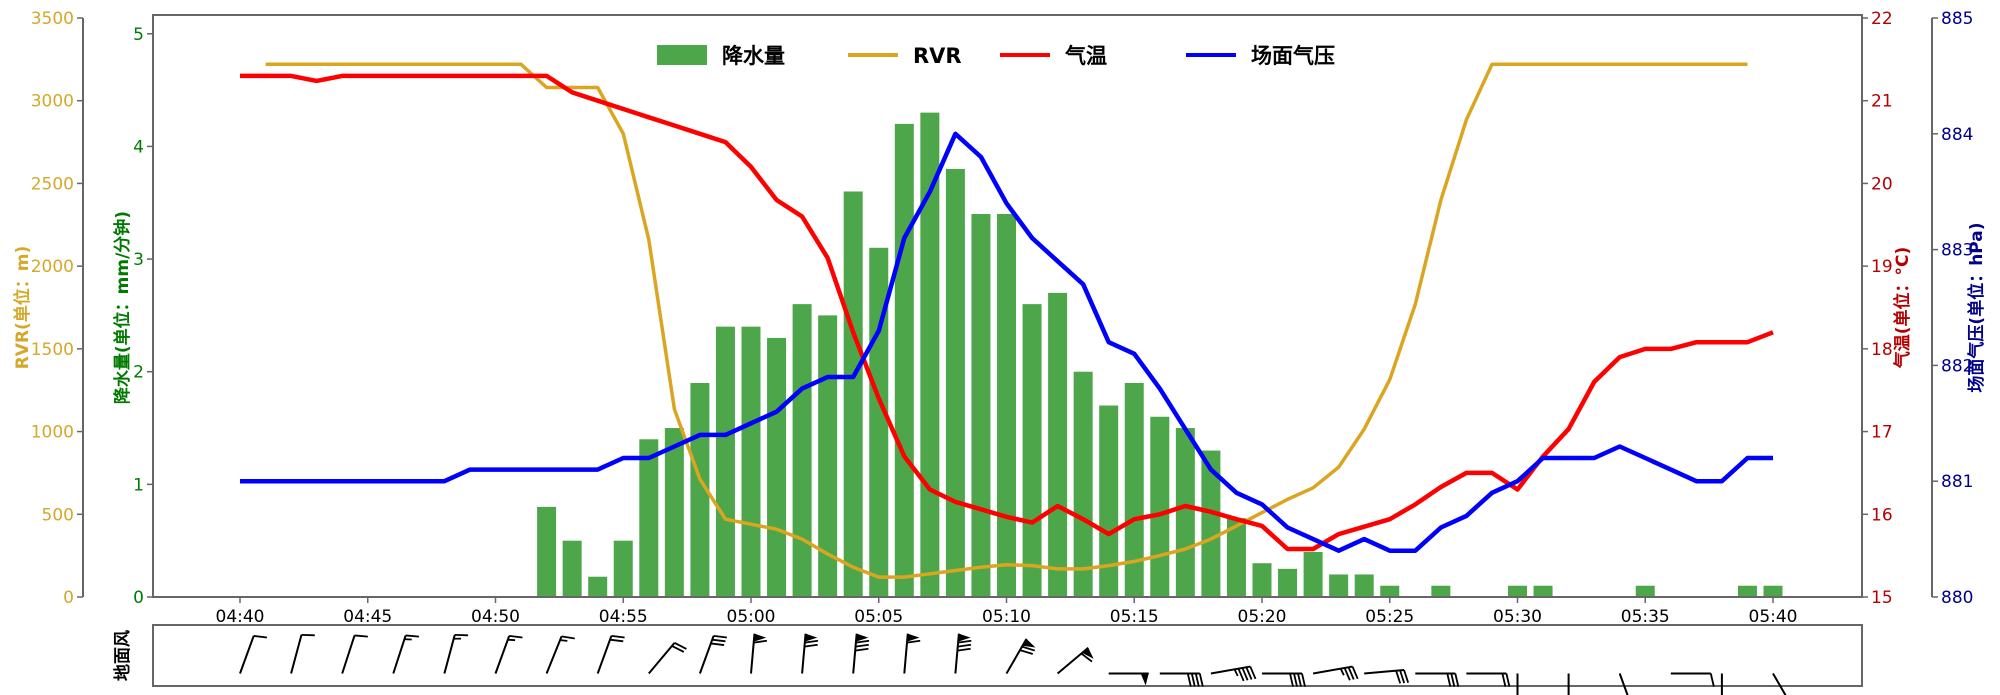 The width and height of the screenshot is (2000, 695). What do you see at coordinates (1882, 350) in the screenshot?
I see `temp-tick-label: 18` at bounding box center [1882, 350].